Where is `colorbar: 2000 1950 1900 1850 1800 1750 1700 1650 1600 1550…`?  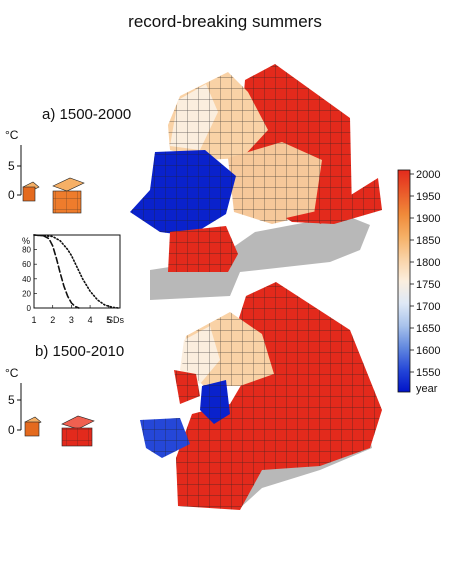 colorbar: 2000 1950 1900 1850 1800 1750 1700 1650 1600 1550… is located at coordinates (418, 282).